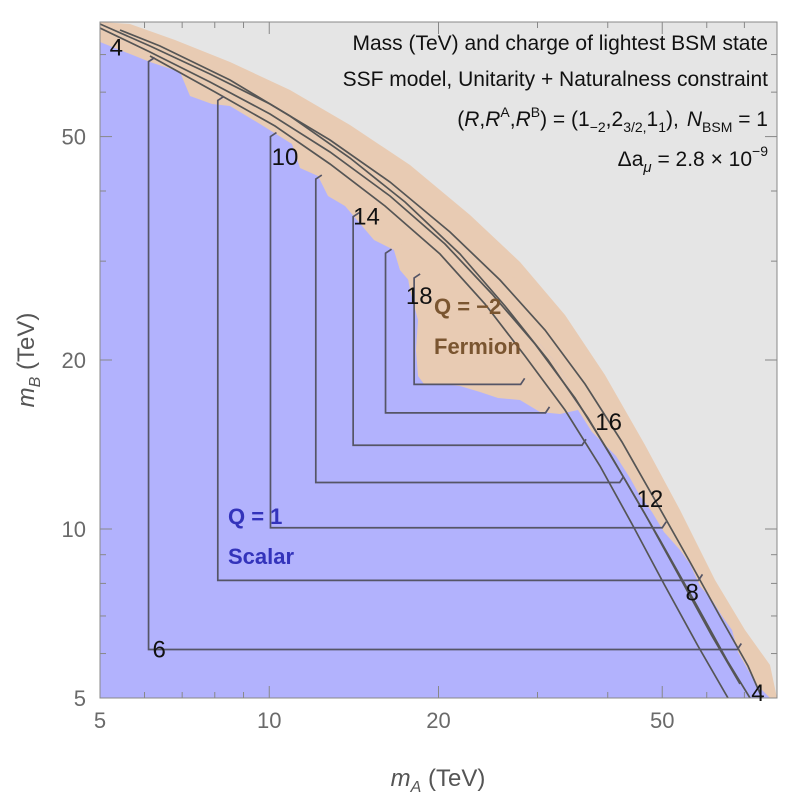  Describe the element at coordinates (285, 157) in the screenshot. I see `contour-value-label: 10` at that location.